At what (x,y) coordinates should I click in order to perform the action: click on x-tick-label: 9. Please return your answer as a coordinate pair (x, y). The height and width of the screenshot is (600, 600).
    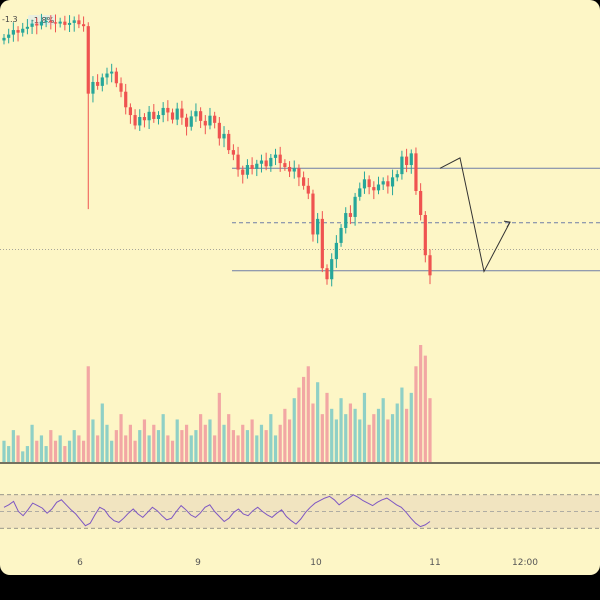
    Looking at the image, I should click on (198, 563).